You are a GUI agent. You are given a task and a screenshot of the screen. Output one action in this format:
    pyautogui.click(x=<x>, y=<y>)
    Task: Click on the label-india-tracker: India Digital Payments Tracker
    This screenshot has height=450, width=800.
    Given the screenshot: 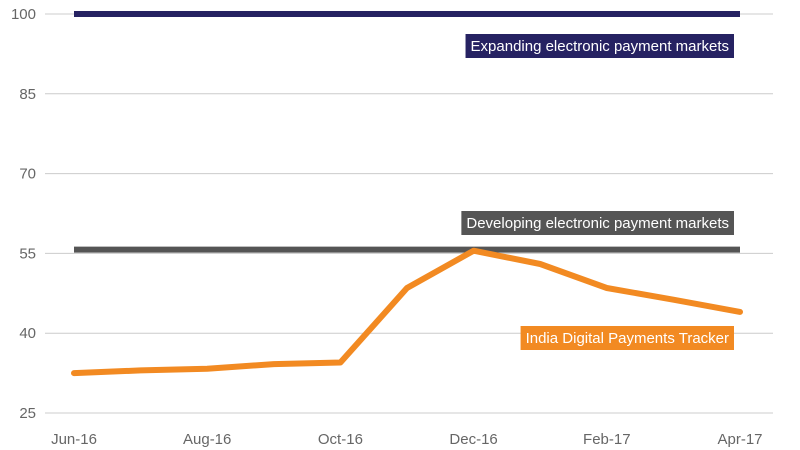 What is the action you would take?
    pyautogui.click(x=627, y=338)
    